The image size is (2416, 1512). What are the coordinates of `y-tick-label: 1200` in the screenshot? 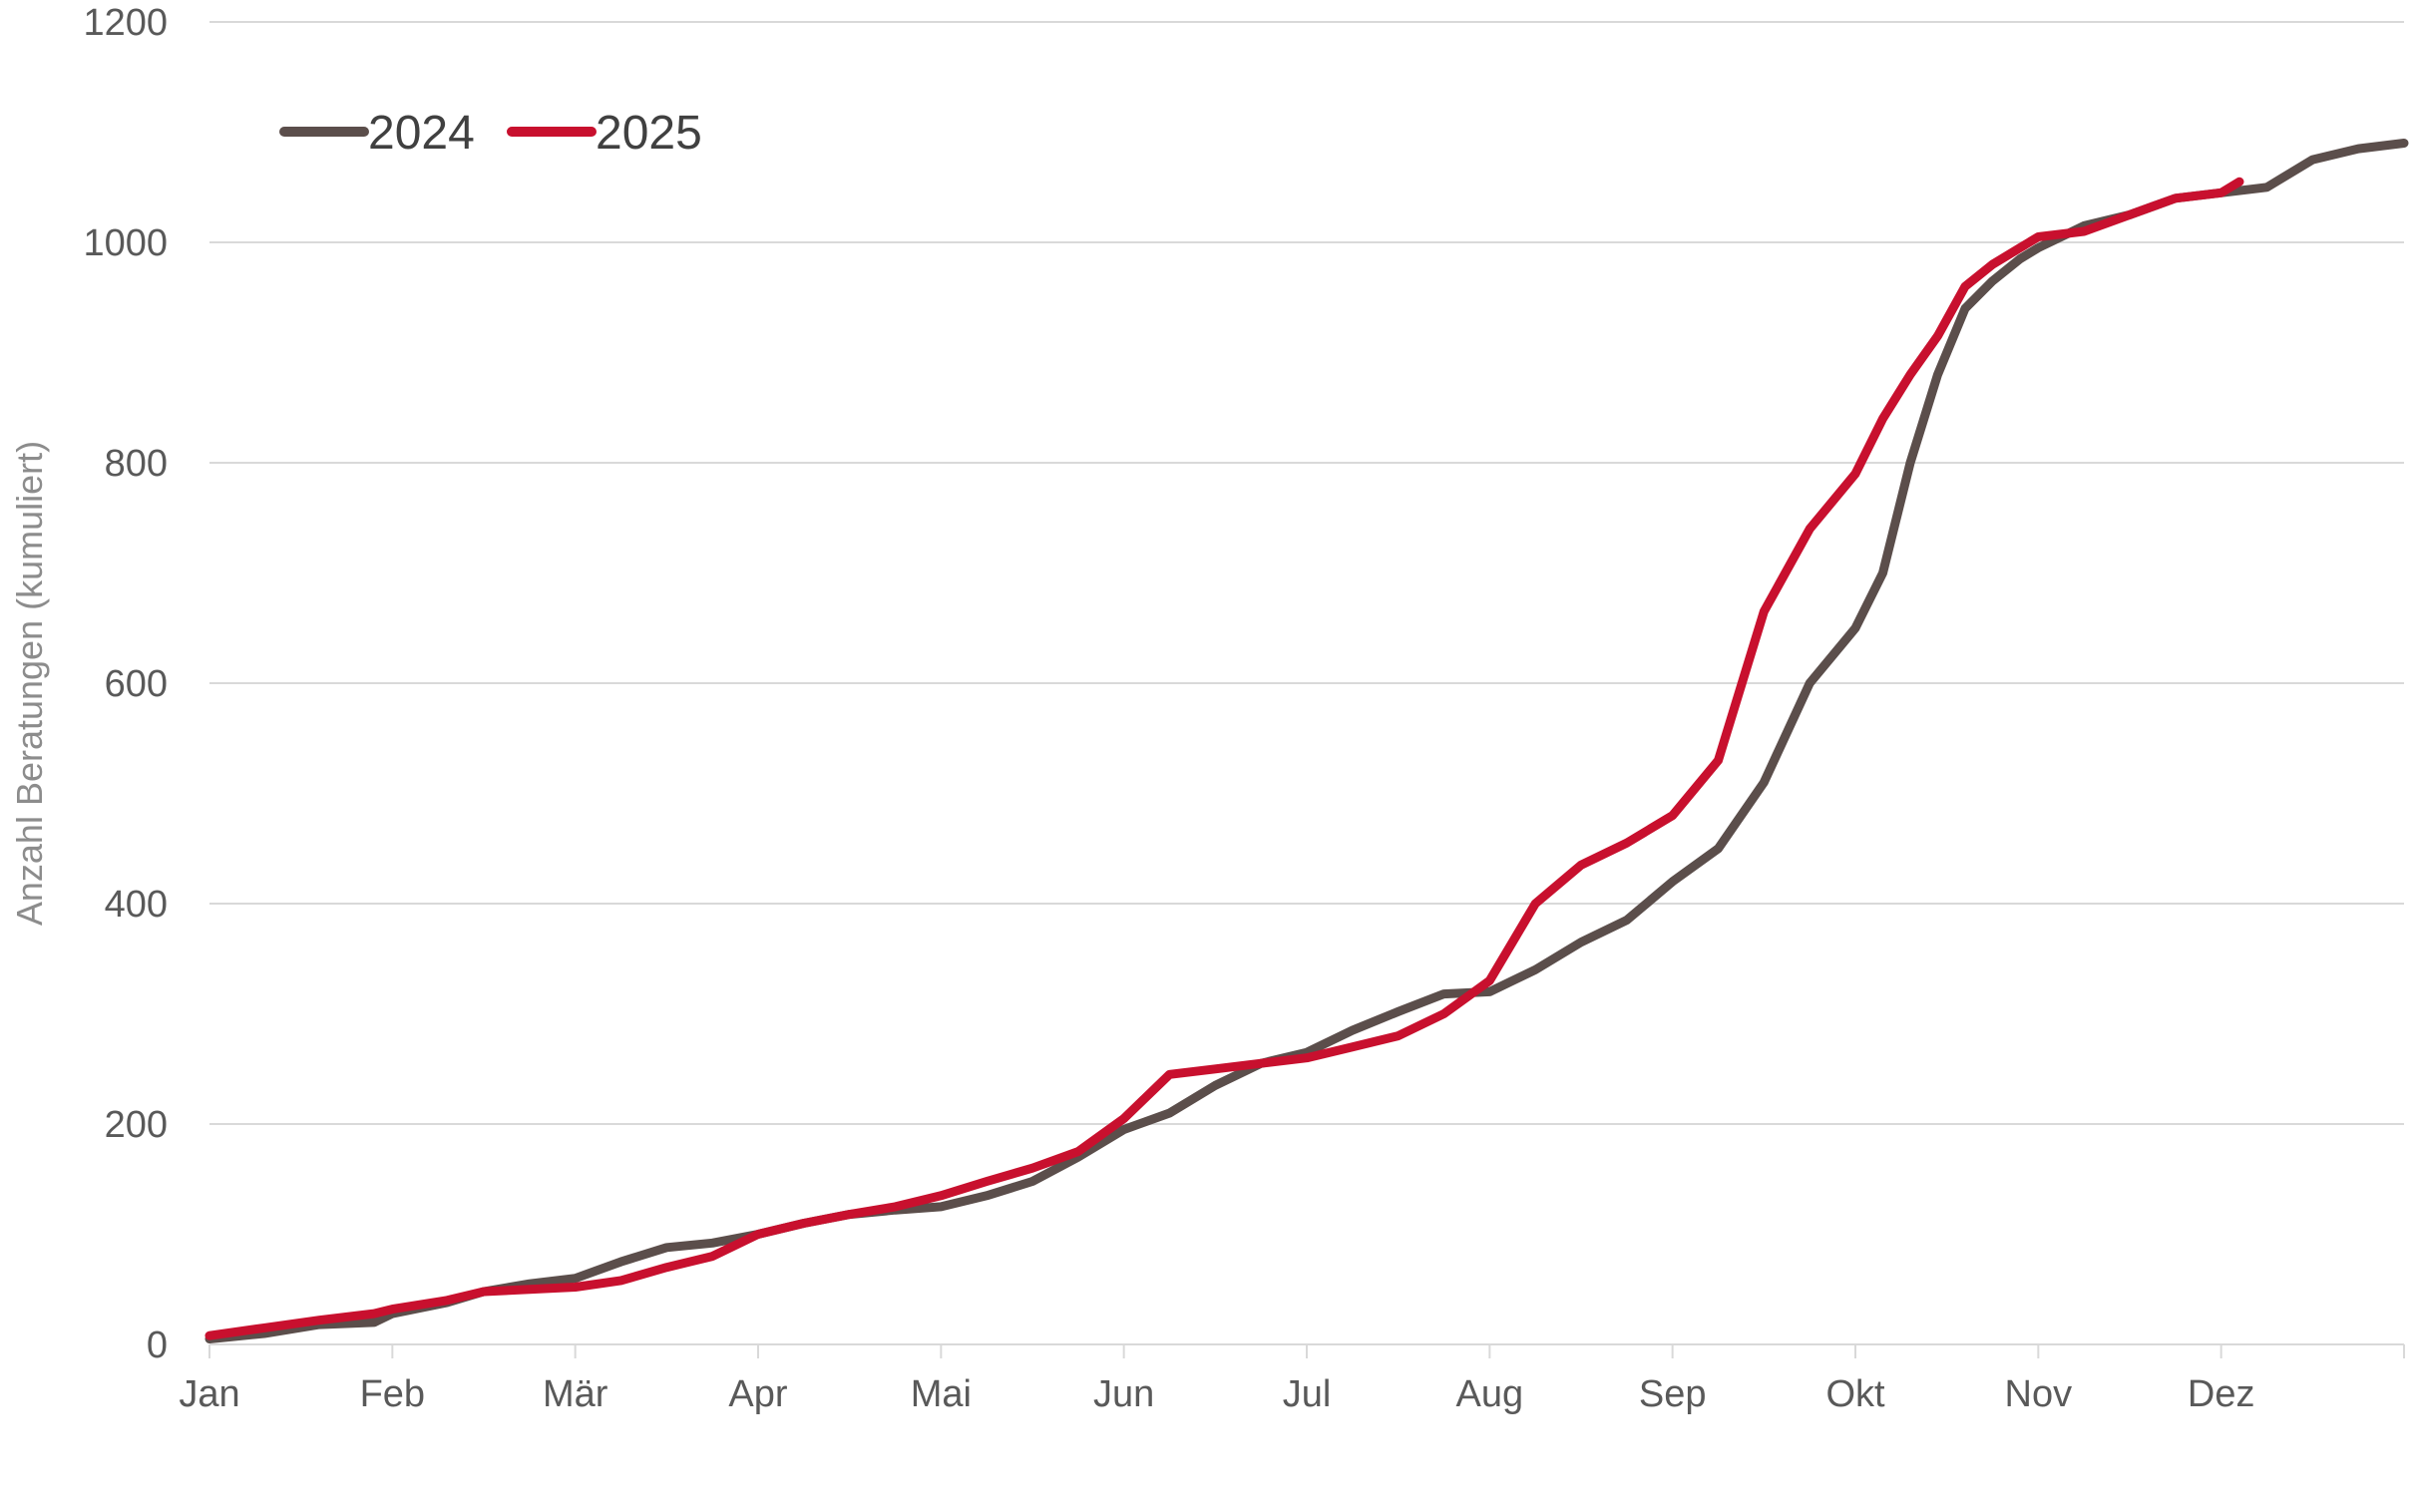 It's located at (125, 23).